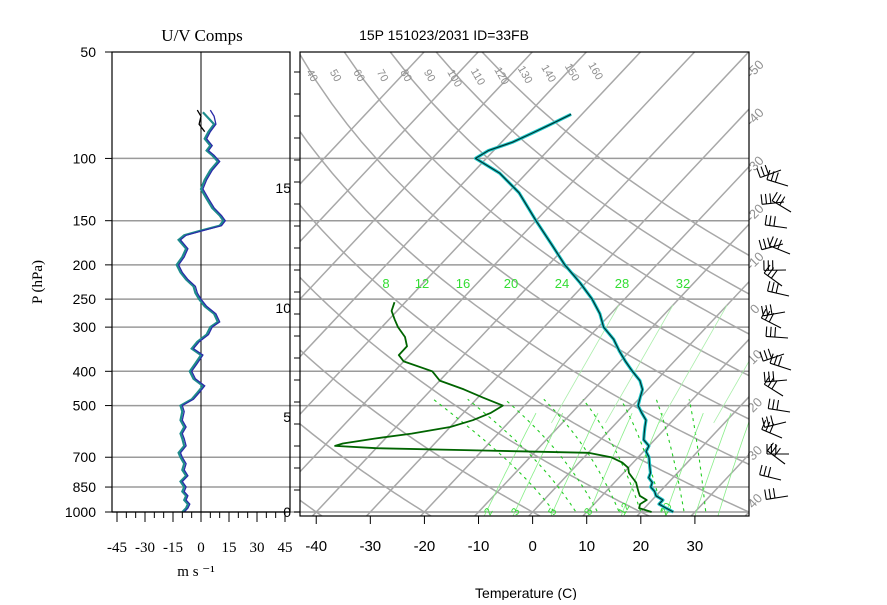  Describe the element at coordinates (283, 188) in the screenshot. I see `height-km-label: 15` at that location.